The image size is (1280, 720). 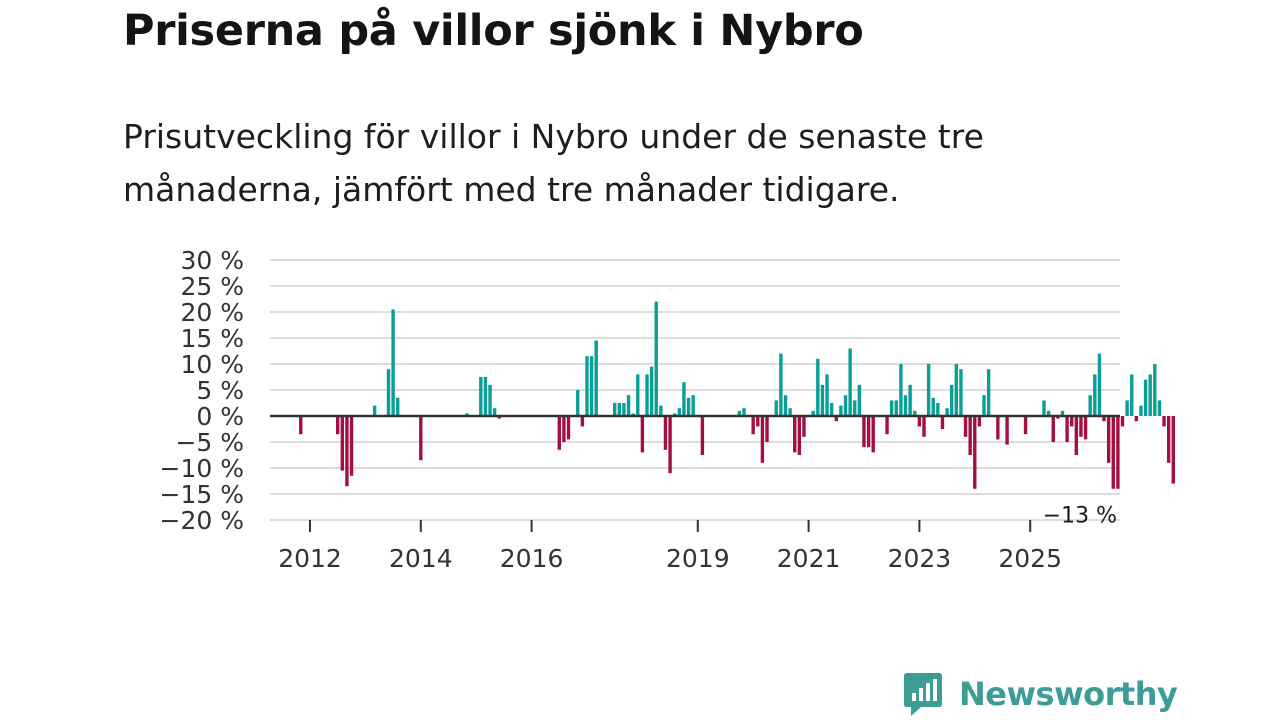 What do you see at coordinates (220, 416) in the screenshot?
I see `y-tick-label: 0 %` at bounding box center [220, 416].